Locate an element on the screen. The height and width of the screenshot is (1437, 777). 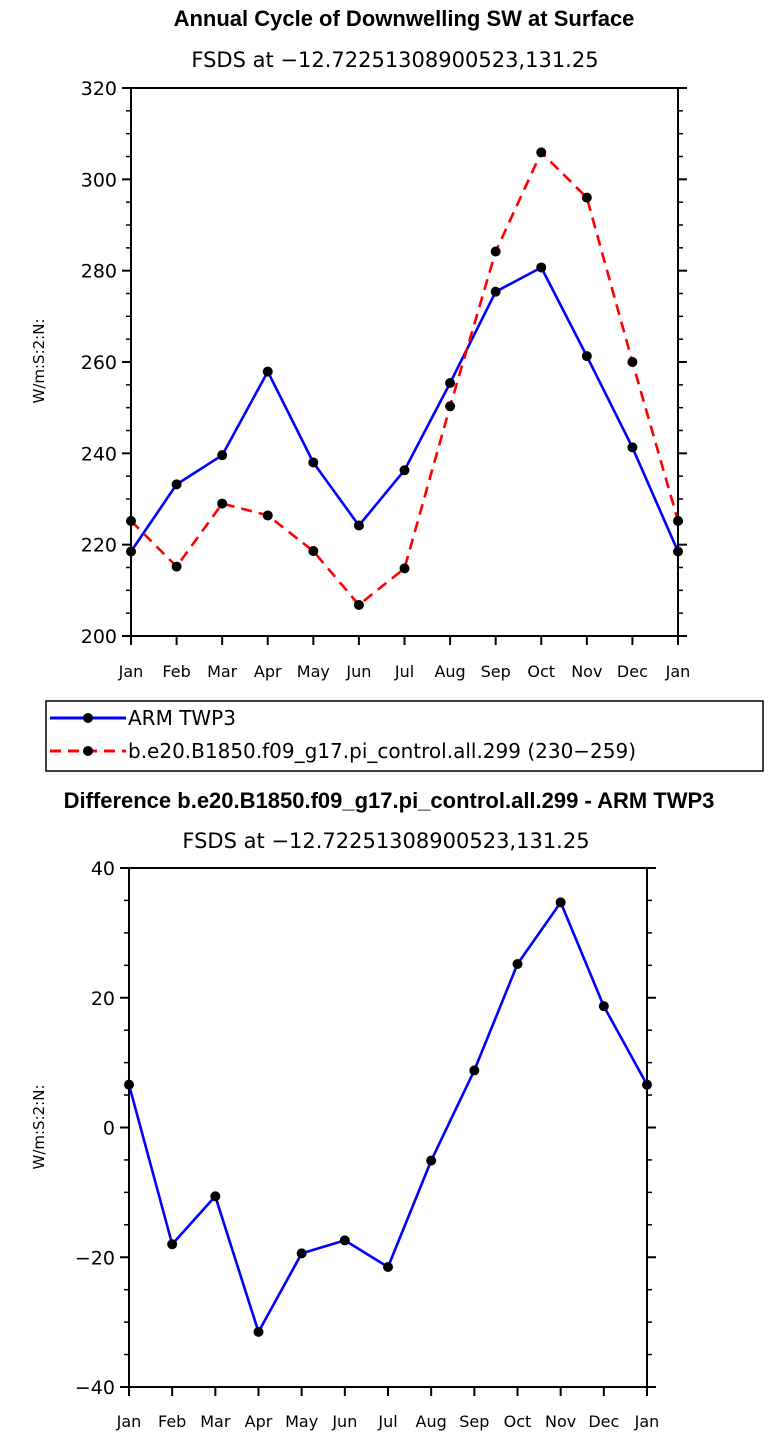
y-tick-label: 20 is located at coordinates (103, 999).